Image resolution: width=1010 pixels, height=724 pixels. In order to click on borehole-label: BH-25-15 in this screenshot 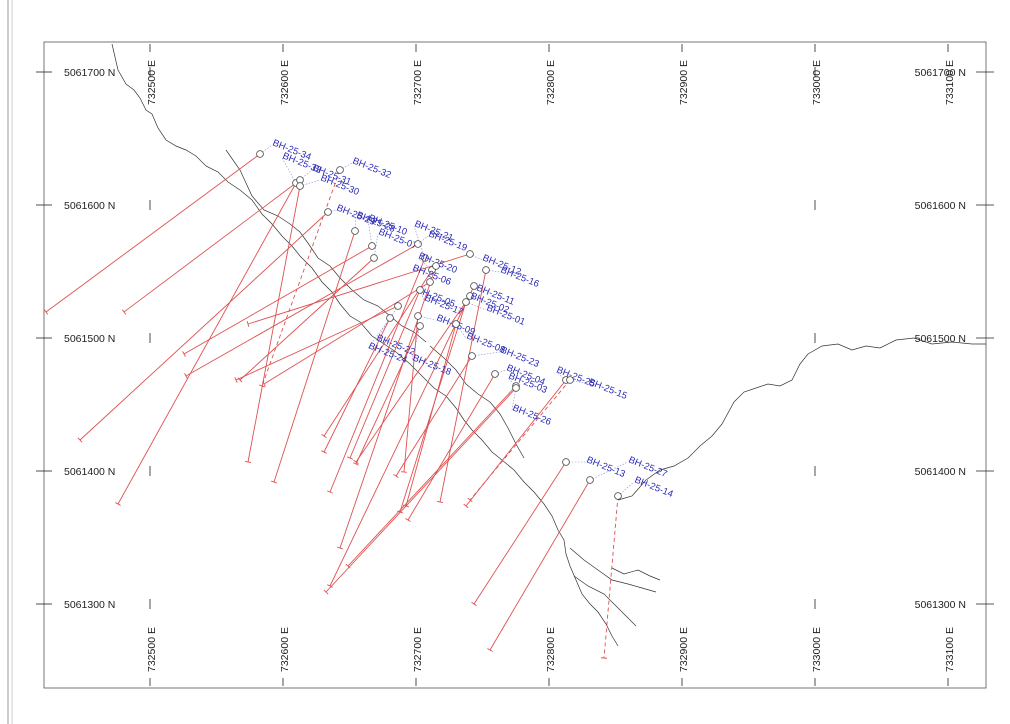, I will do `click(608, 389)`.